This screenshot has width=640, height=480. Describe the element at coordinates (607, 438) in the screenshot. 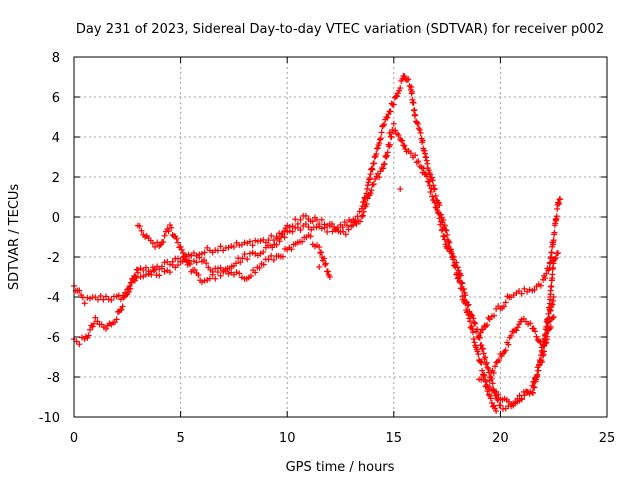

I see `x-tick-label: 25` at that location.